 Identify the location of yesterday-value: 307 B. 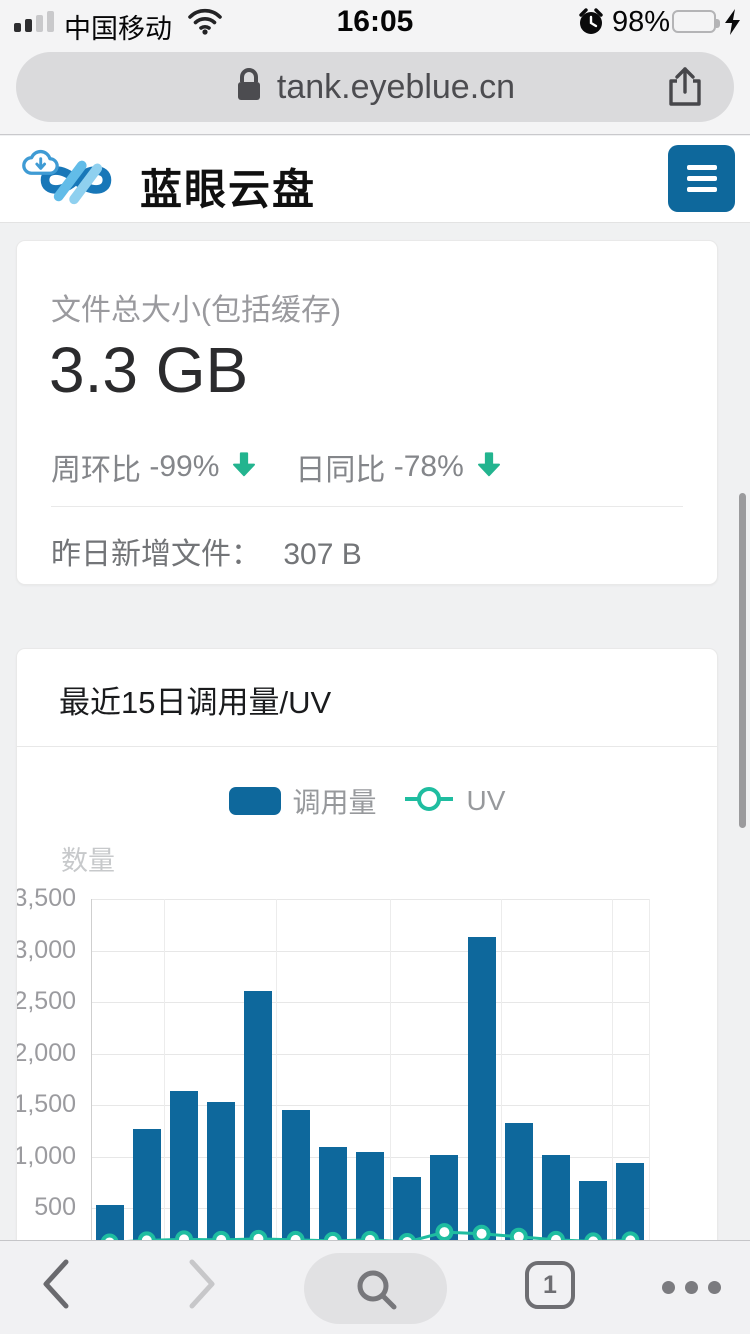
(322, 554).